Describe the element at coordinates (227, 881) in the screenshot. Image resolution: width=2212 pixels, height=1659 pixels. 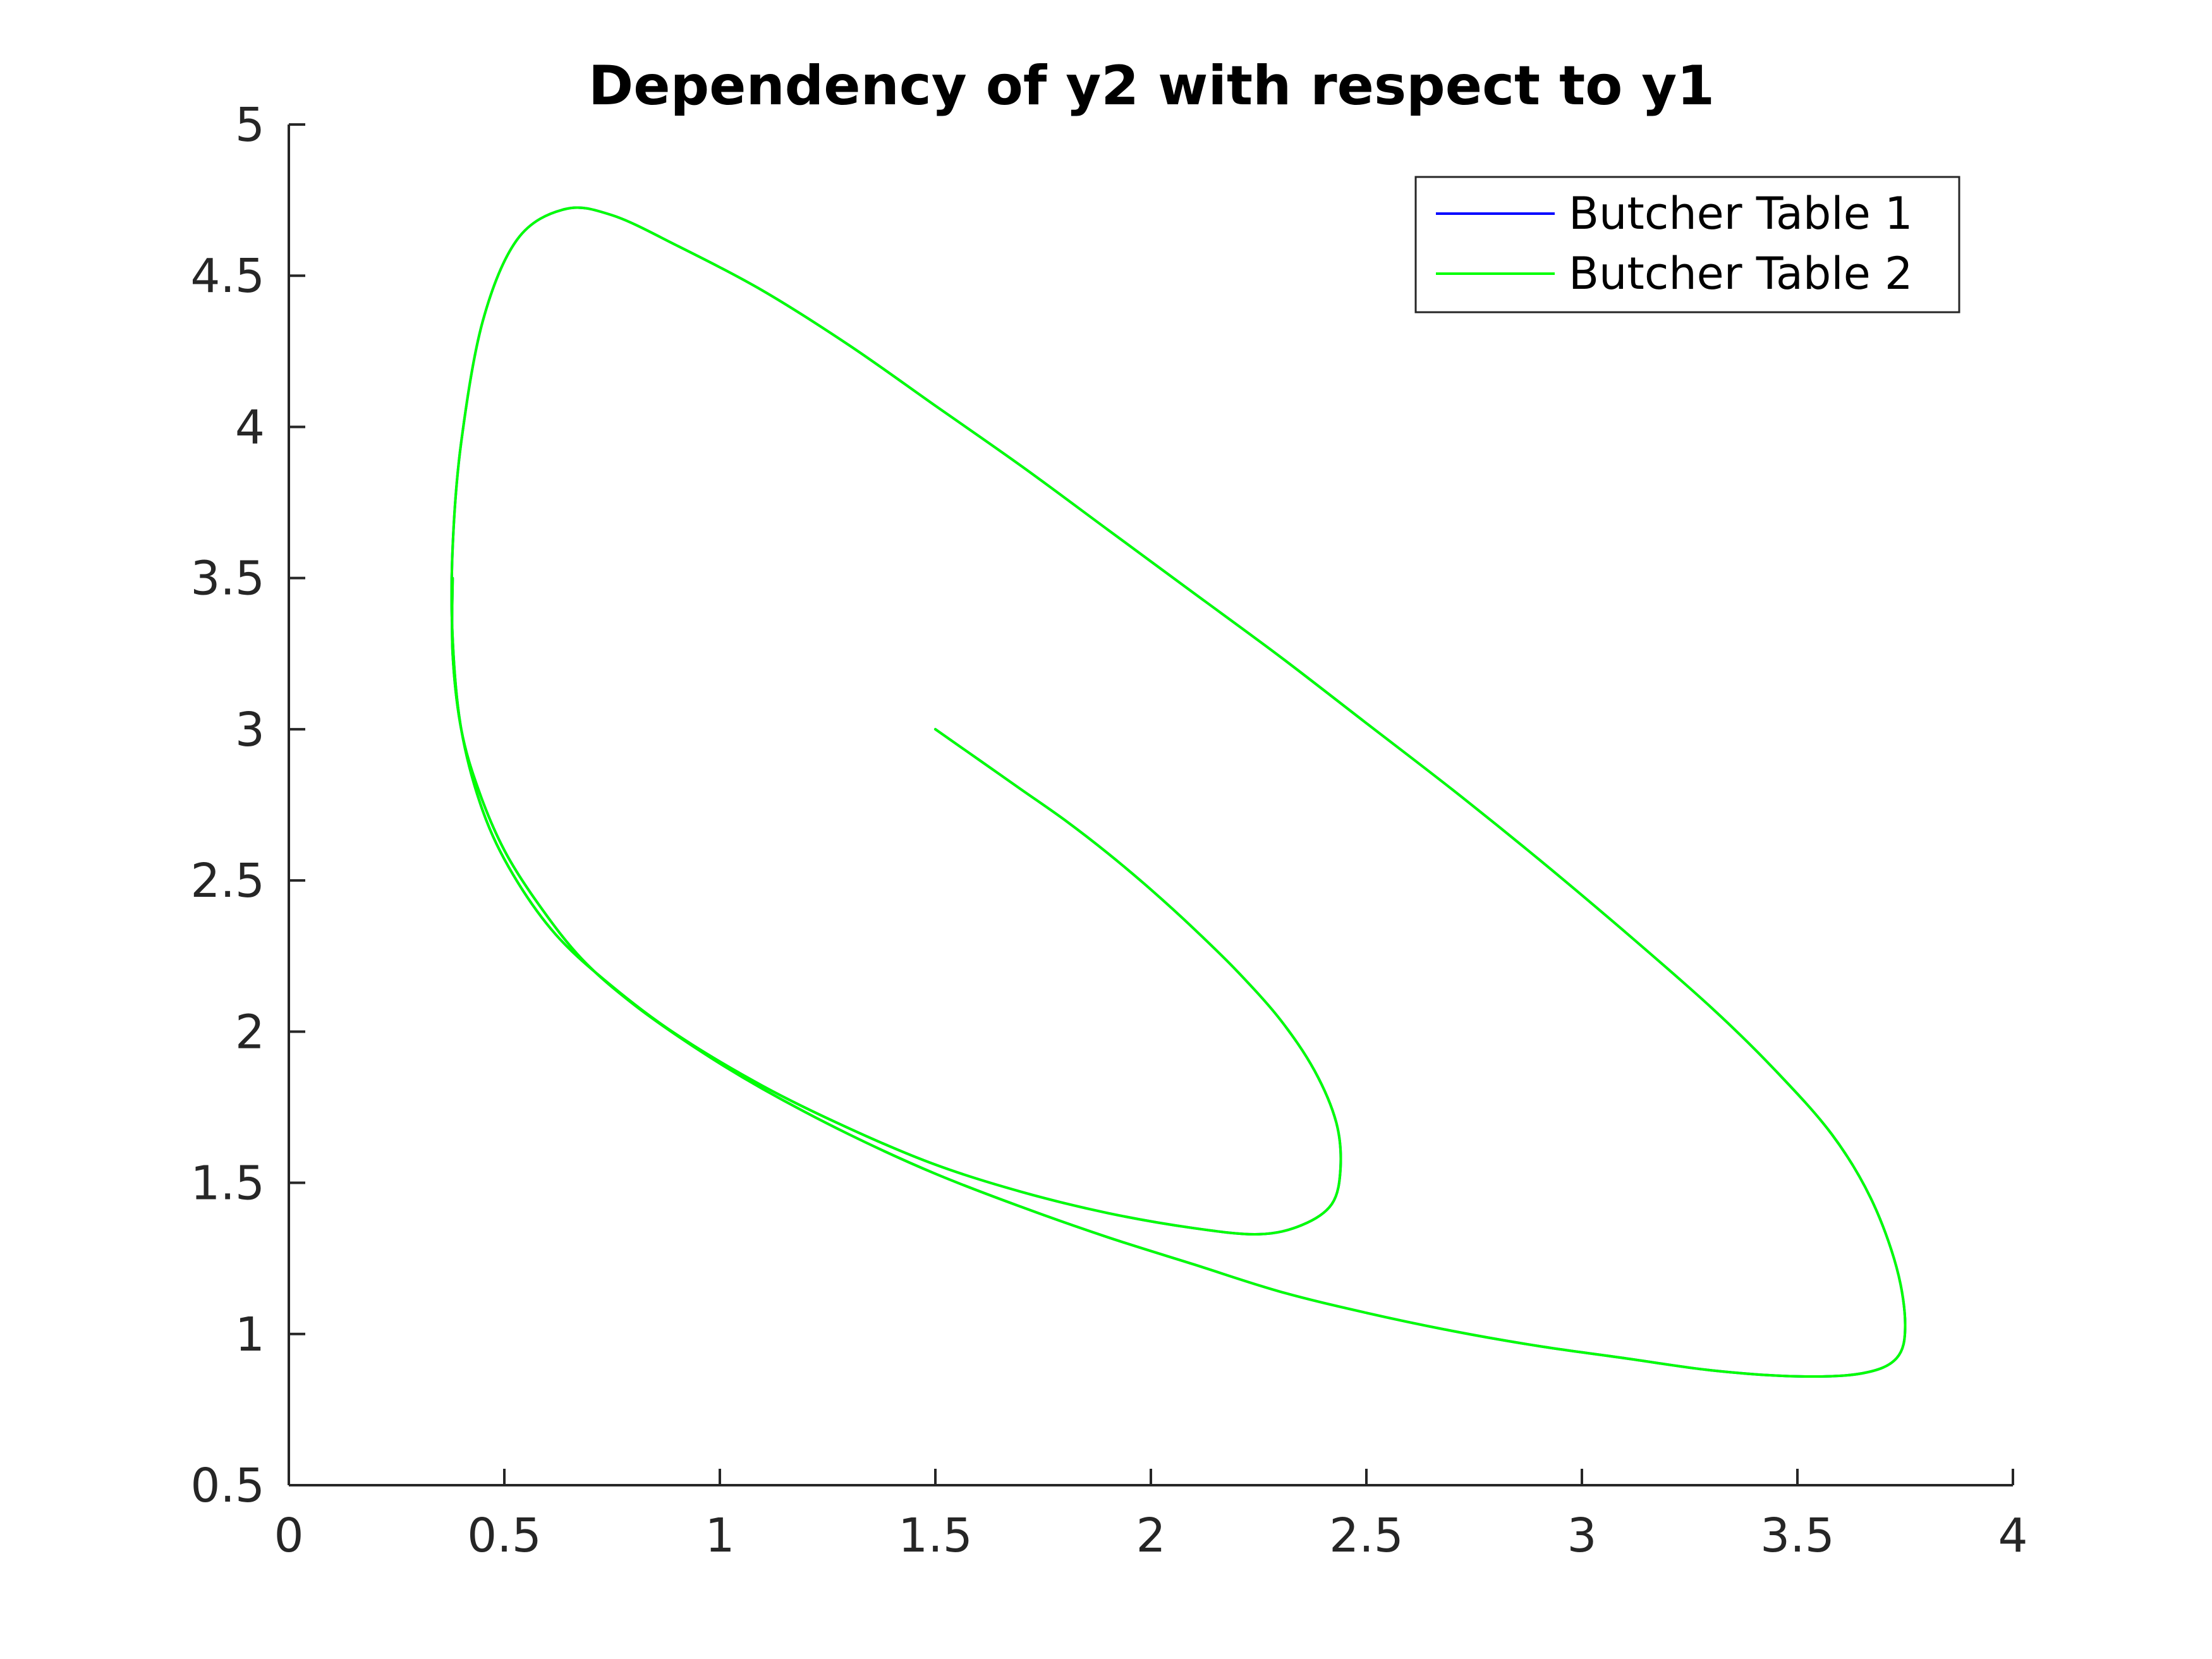
I see `y-tick-label: 2.5` at that location.